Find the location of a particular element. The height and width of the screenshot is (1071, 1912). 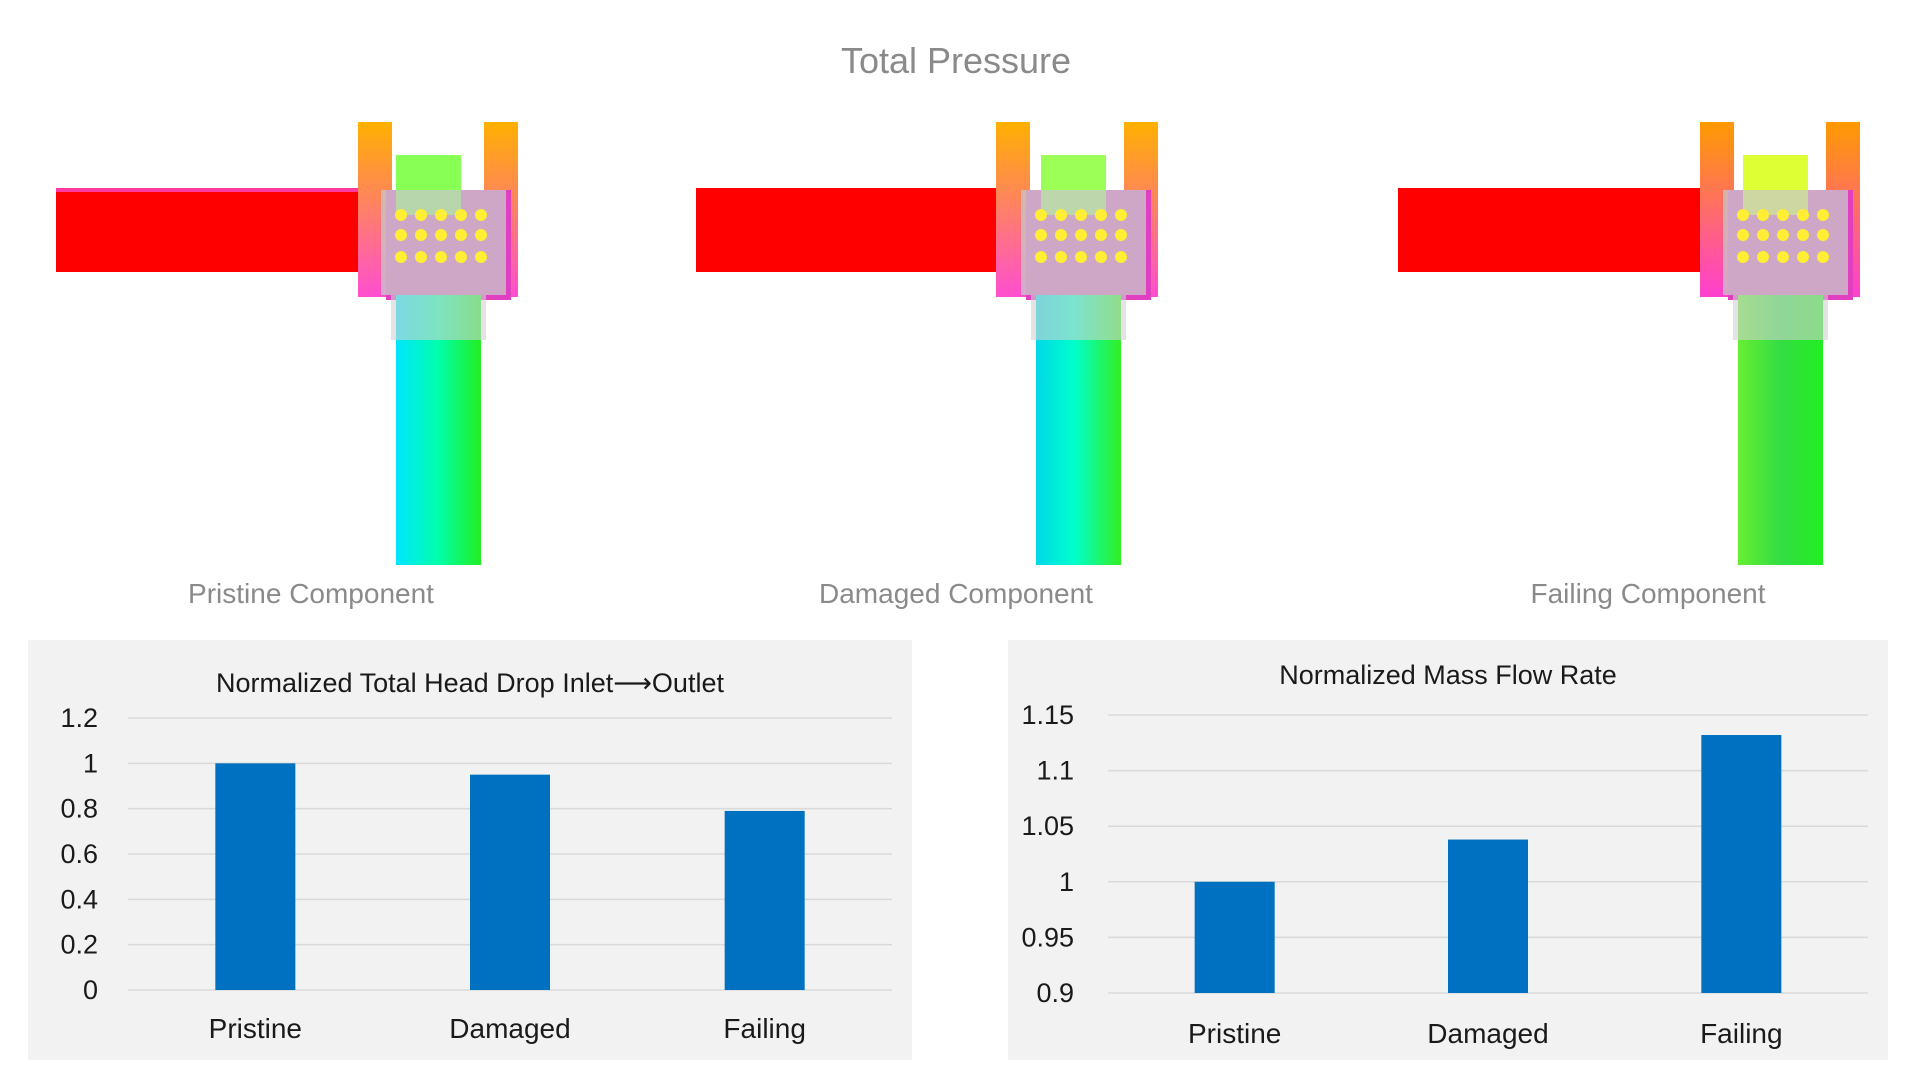

head-drop-y-tick-label: 0.6 is located at coordinates (79, 854).